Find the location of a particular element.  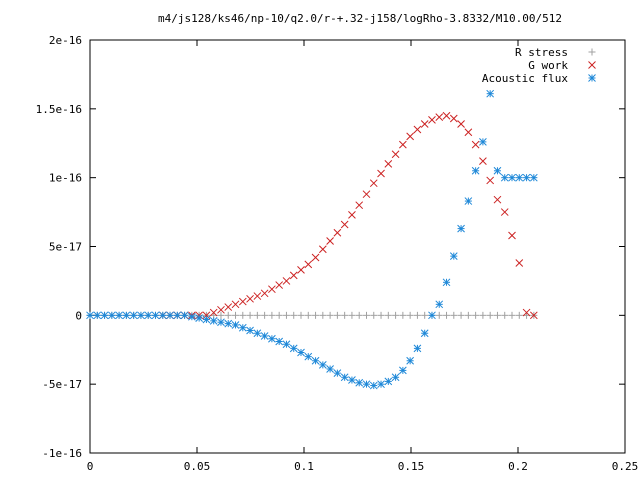

y-tick-label: 2e-16 is located at coordinates (65, 40).